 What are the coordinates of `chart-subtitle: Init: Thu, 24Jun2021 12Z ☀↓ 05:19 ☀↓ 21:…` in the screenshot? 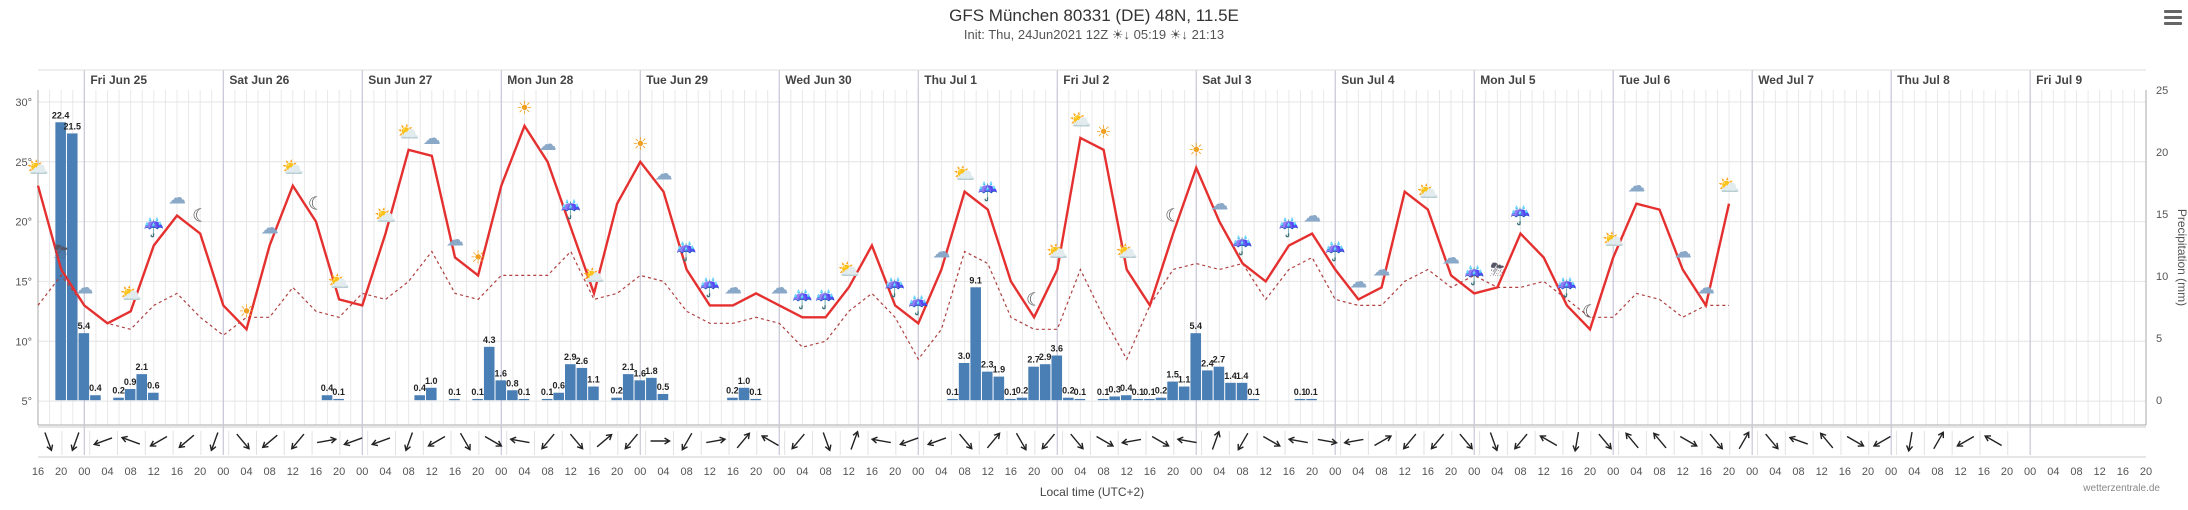 It's located at (1094, 35).